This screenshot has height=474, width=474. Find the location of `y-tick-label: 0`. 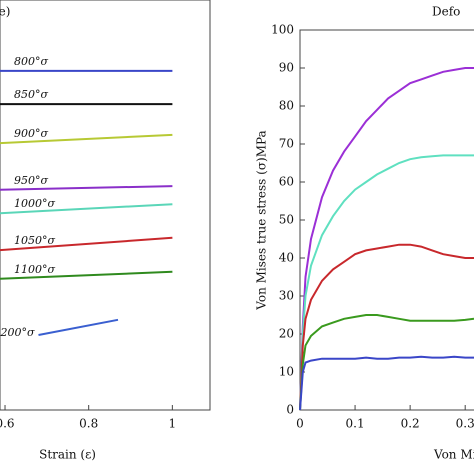

y-tick-label: 0 is located at coordinates (290, 410).